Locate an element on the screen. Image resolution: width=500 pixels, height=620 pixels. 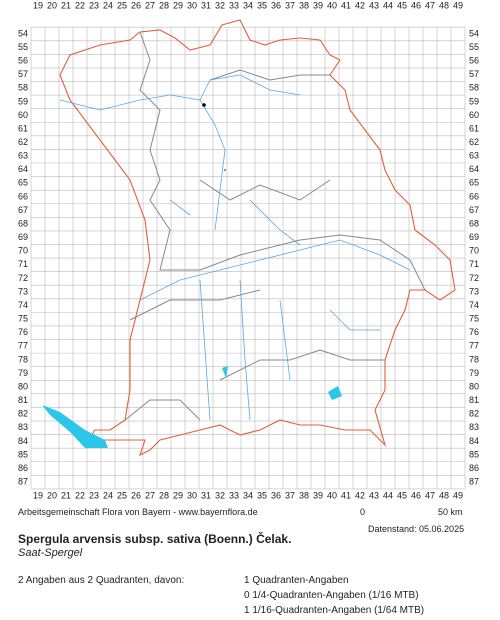
row-label: 72 is located at coordinates (474, 278).